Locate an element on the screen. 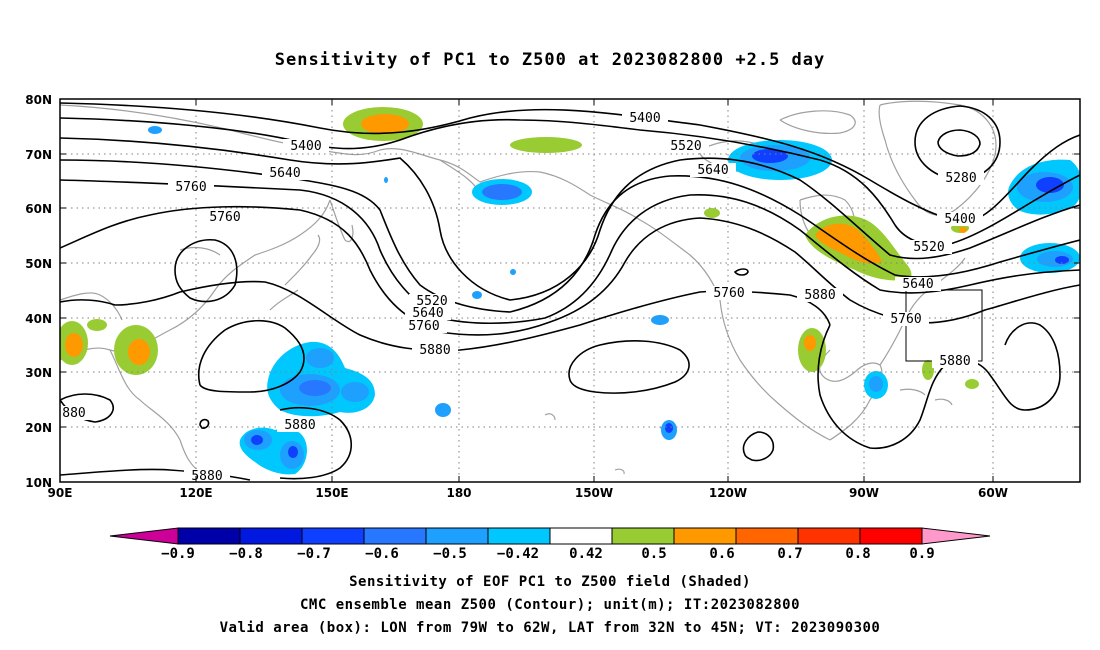  contour-5880-gulf is located at coordinates (629, 367).